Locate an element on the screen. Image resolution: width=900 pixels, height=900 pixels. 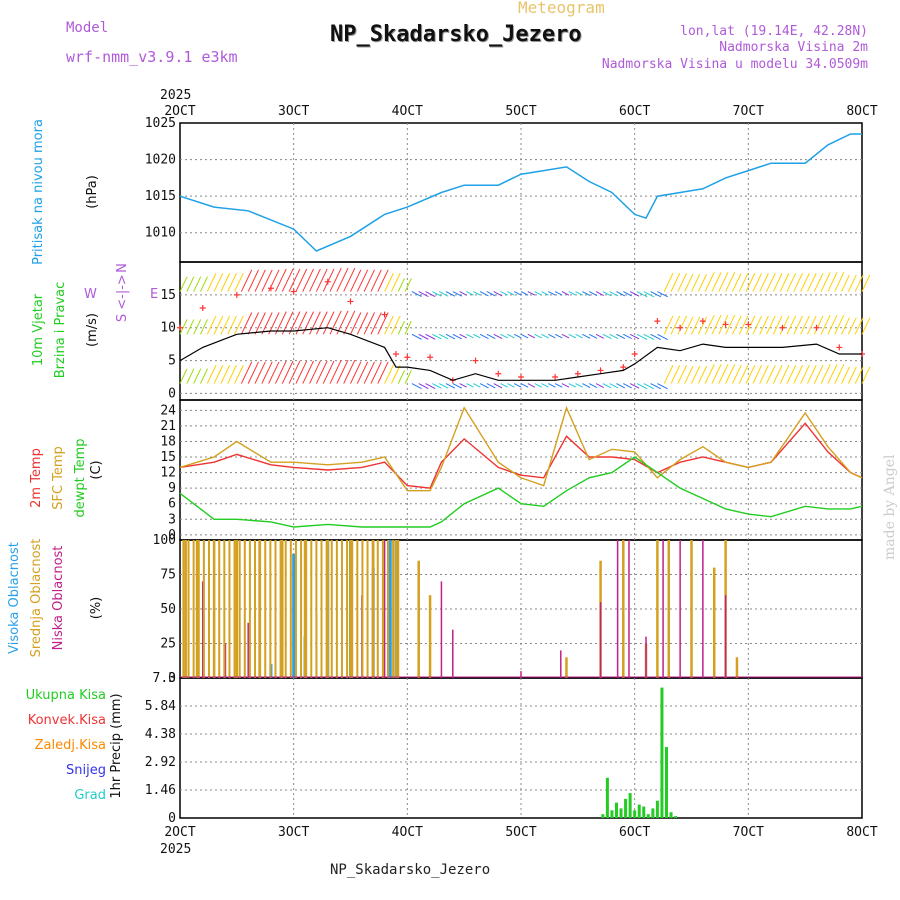
wind-title-1: 10m Vjetar is located at coordinates (38, 329).